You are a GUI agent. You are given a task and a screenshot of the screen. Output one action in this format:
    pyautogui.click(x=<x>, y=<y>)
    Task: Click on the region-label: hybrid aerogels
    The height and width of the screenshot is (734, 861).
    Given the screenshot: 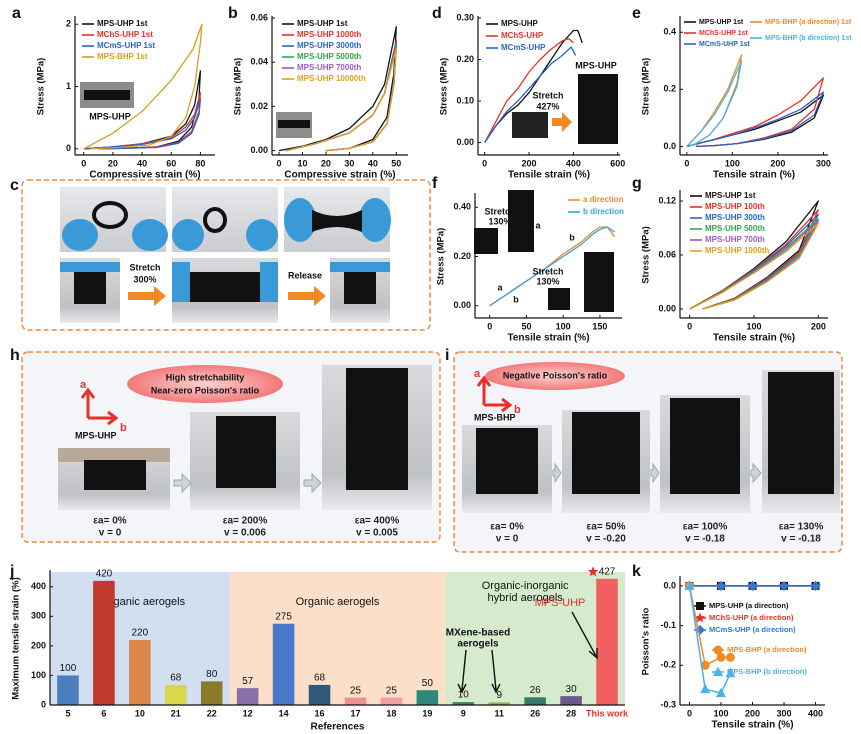 What is the action you would take?
    pyautogui.click(x=526, y=598)
    